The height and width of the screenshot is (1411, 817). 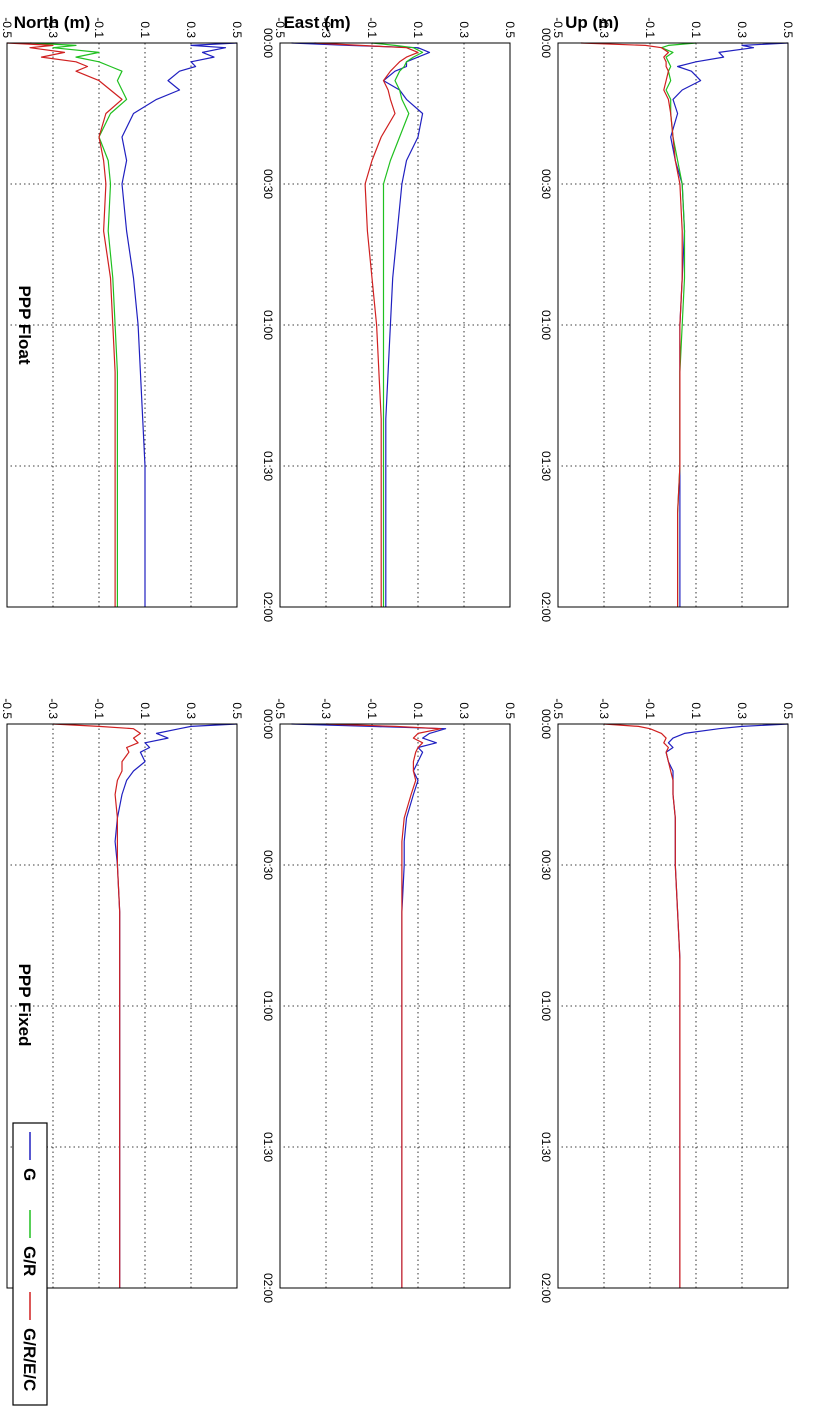 I want to click on ylabel-north: North (m), so click(x=52, y=22).